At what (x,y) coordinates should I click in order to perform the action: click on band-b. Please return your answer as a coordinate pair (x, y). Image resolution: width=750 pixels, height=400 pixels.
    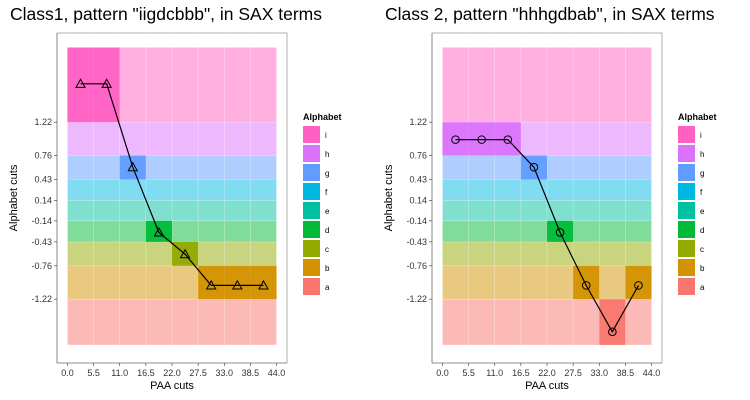
    Looking at the image, I should click on (547, 282).